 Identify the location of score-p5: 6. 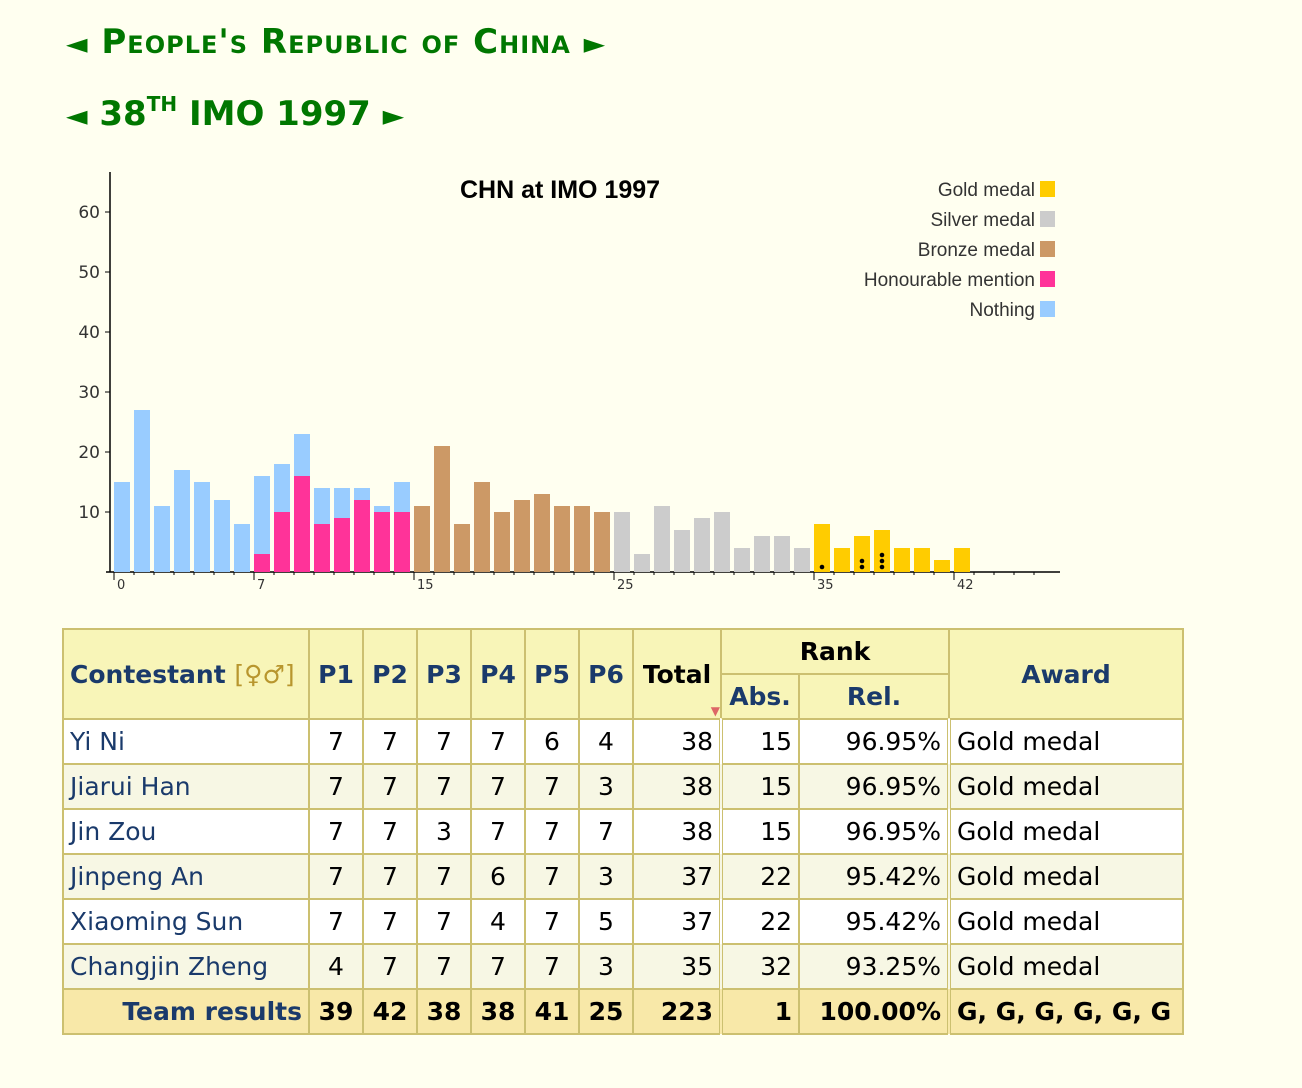
(552, 741).